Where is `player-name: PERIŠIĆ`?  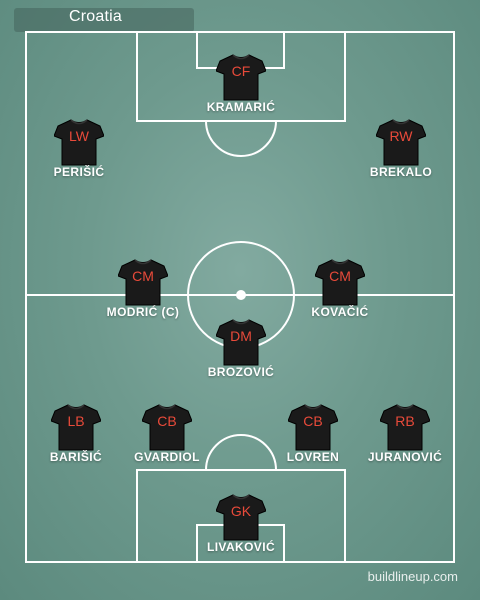
player-name: PERIŠIĆ is located at coordinates (79, 172).